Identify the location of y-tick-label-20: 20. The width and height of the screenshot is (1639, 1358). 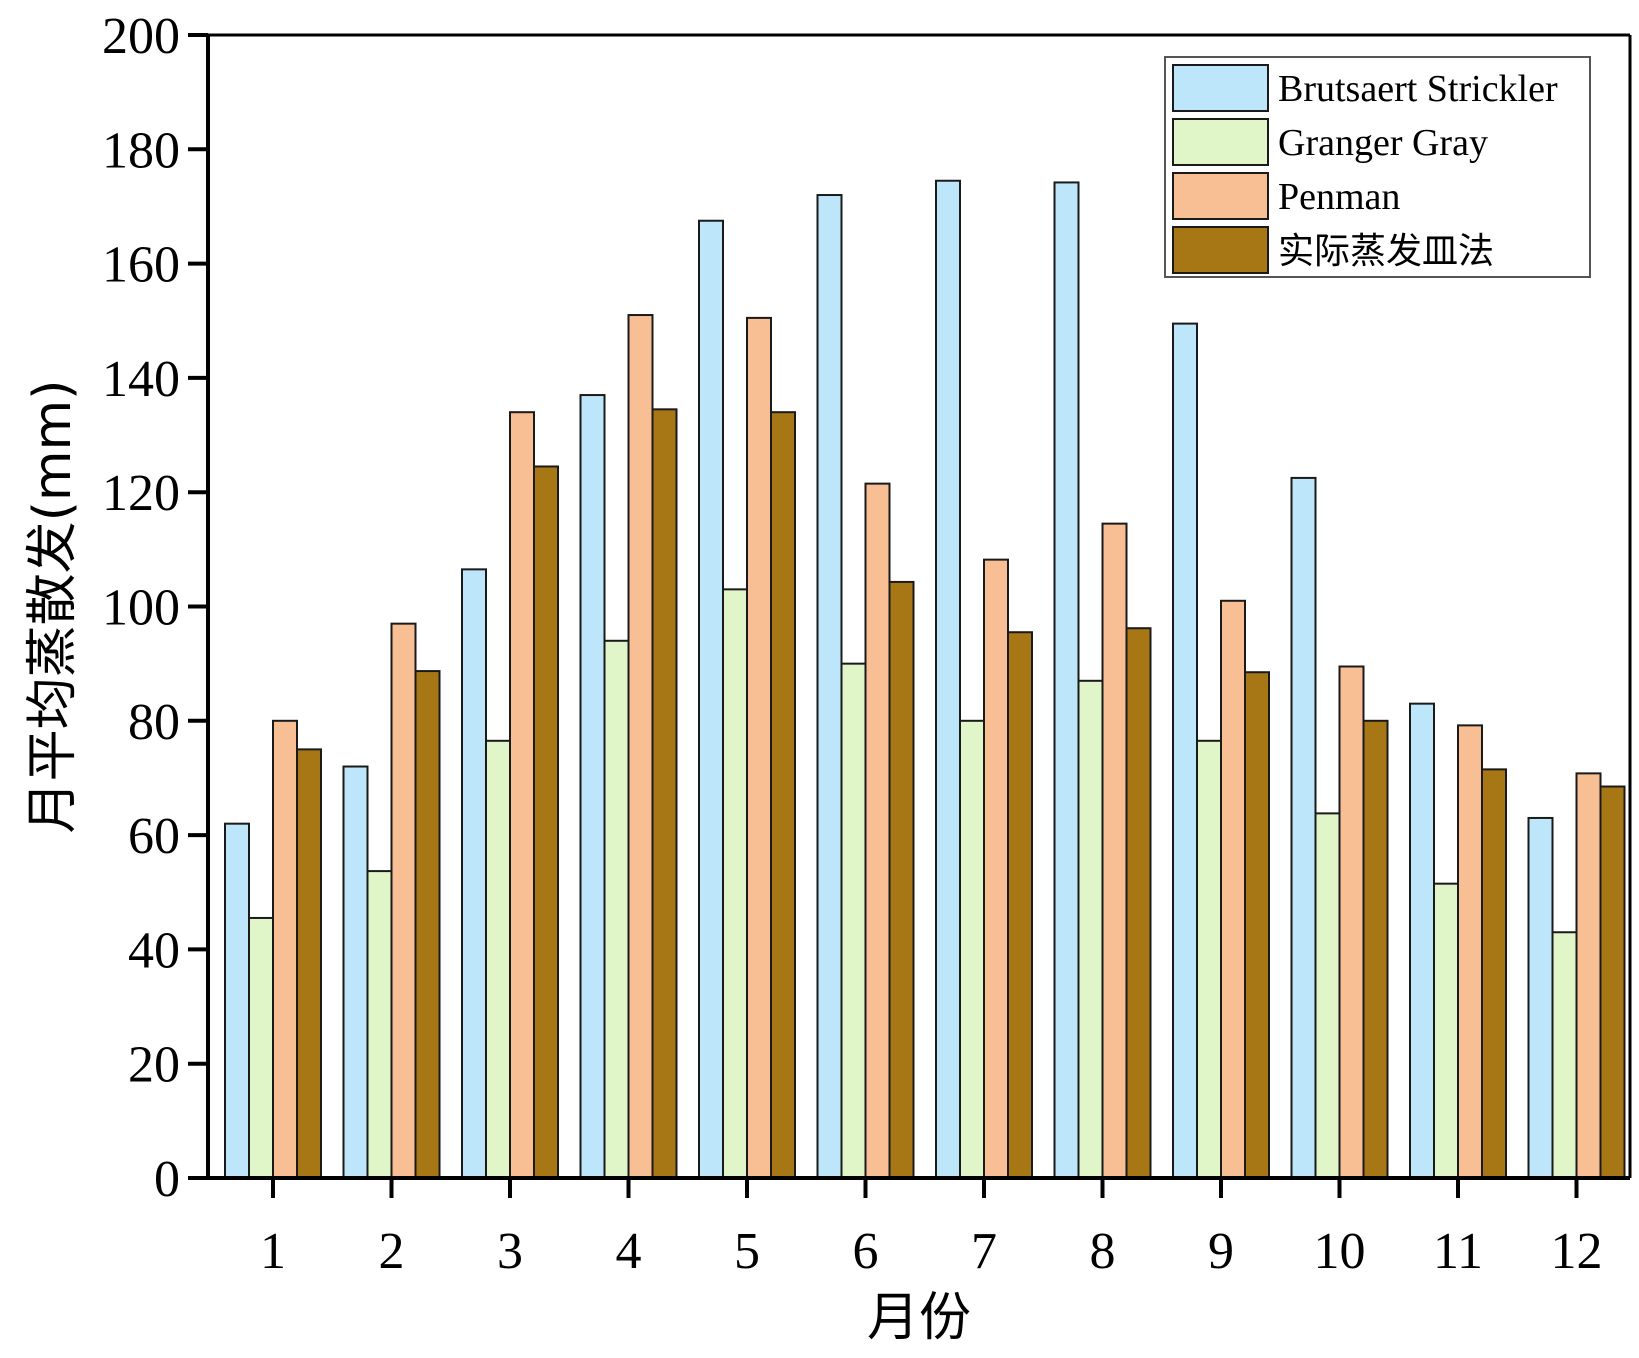
(154, 1065).